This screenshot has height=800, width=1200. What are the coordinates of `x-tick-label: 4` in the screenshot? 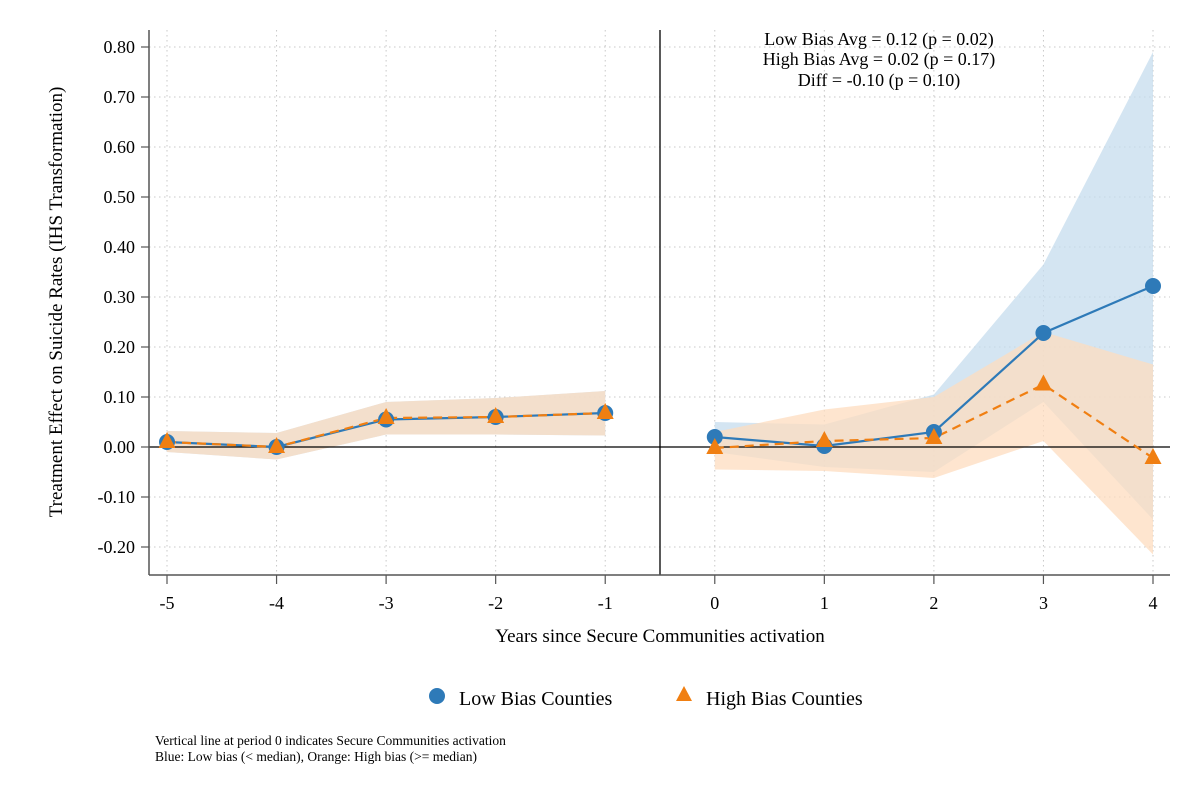 It's located at (1153, 603).